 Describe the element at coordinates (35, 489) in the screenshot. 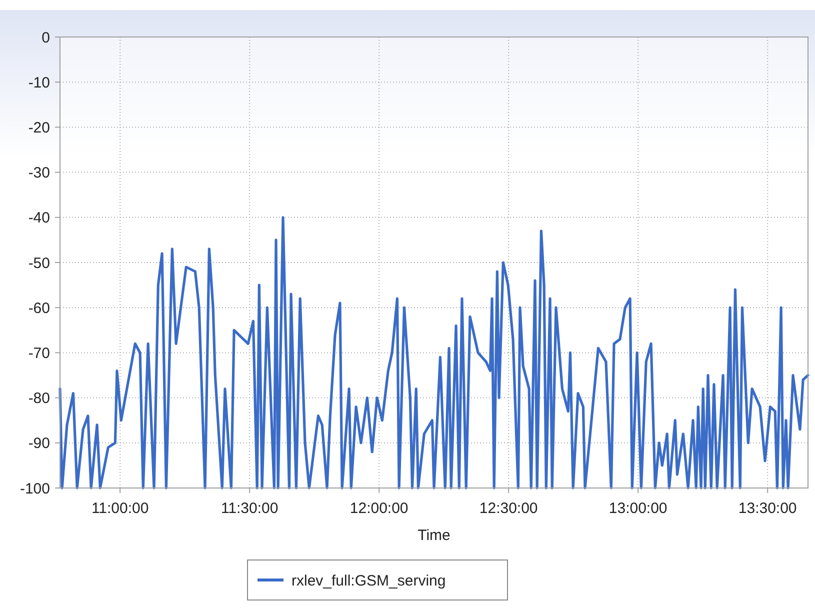

I see `y-tick-label: -100` at that location.